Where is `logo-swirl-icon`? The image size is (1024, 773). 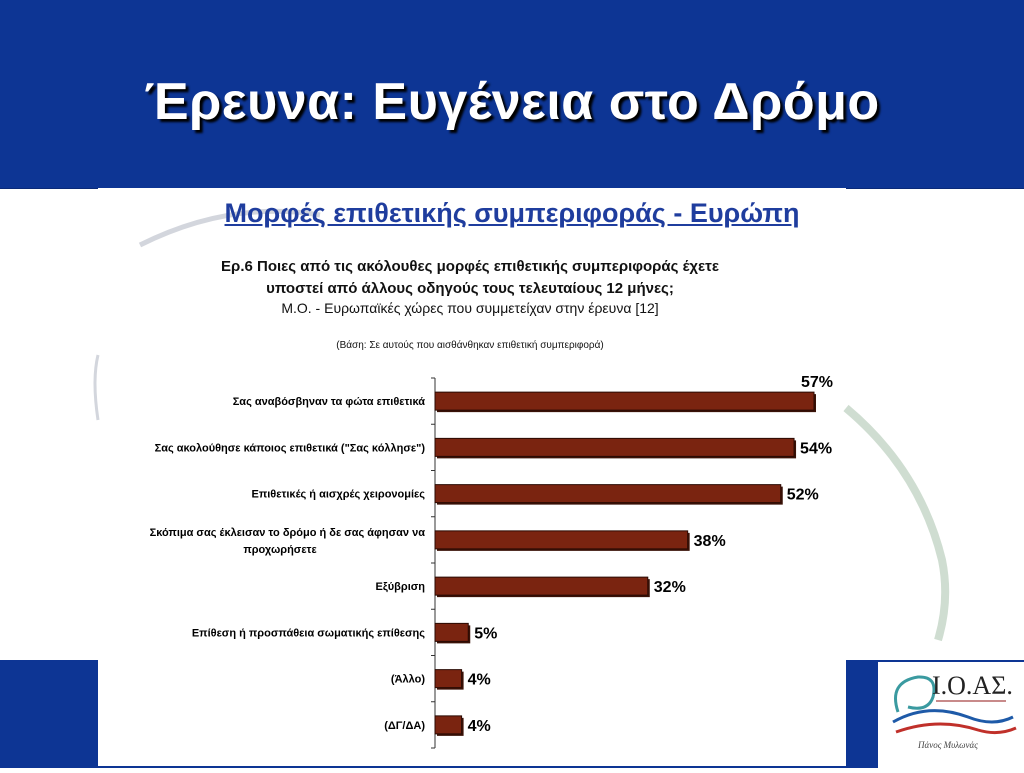
logo-swirl-icon is located at coordinates (954, 705).